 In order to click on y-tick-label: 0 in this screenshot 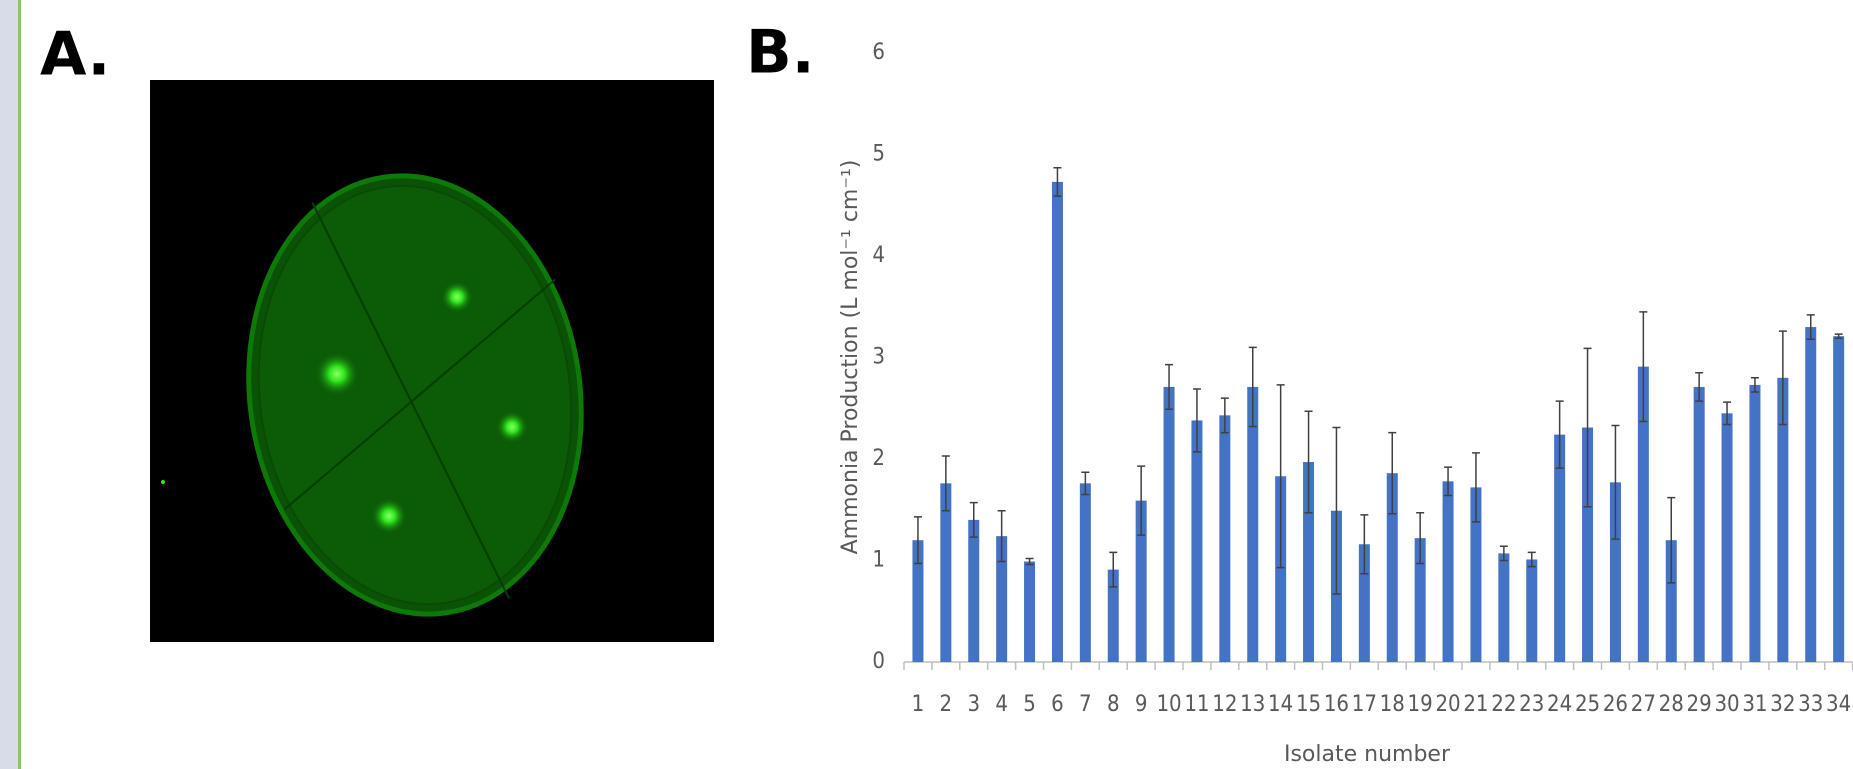, I will do `click(878, 661)`.